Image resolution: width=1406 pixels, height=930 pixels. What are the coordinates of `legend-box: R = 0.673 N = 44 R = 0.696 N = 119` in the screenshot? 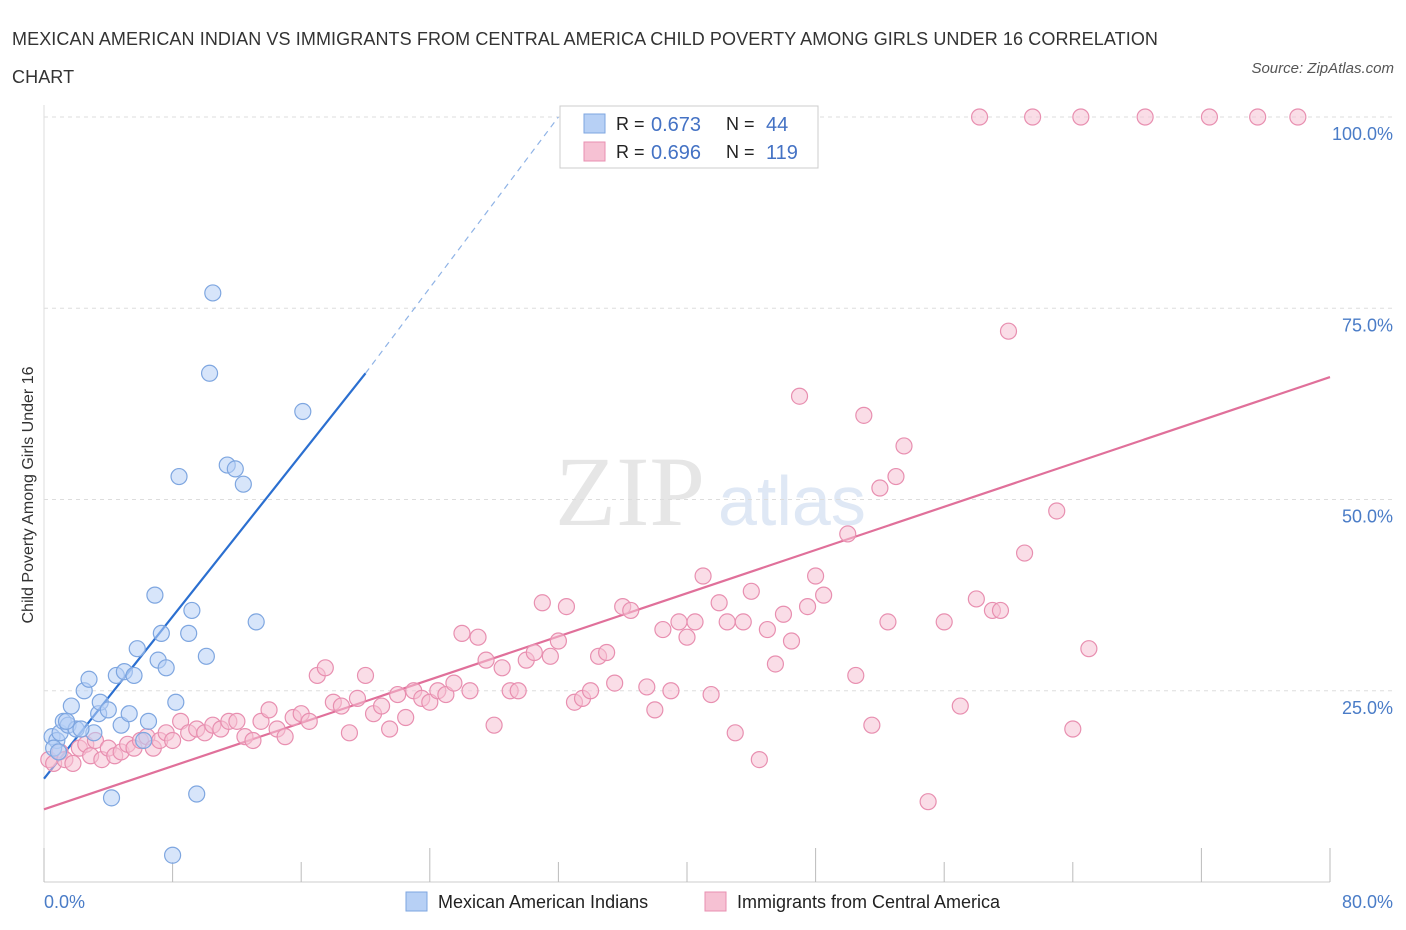 It's located at (689, 137).